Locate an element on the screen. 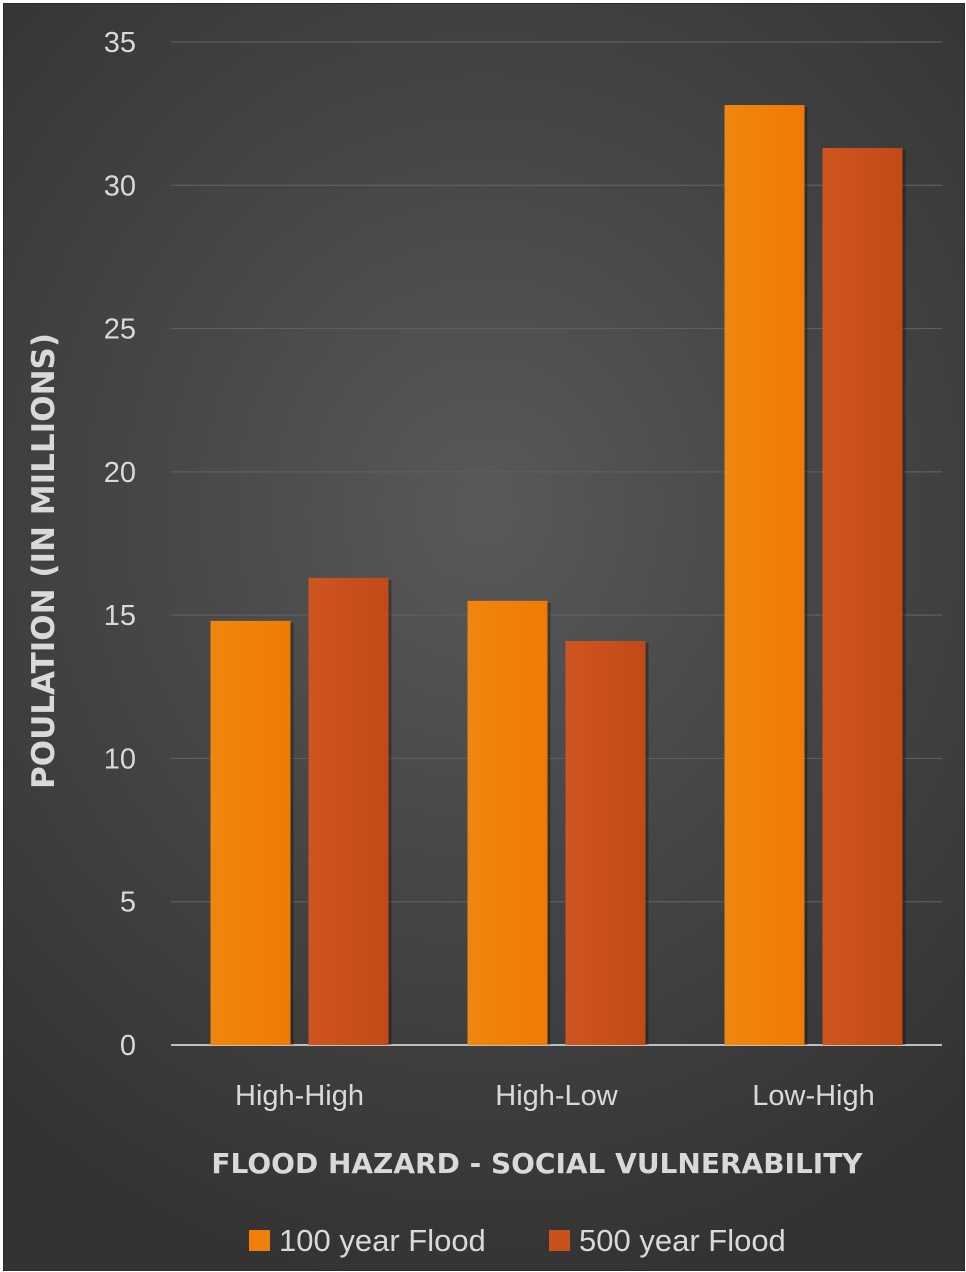  y-axis-ticks: 0 5 10 15 20 25 30 35 is located at coordinates (120, 544).